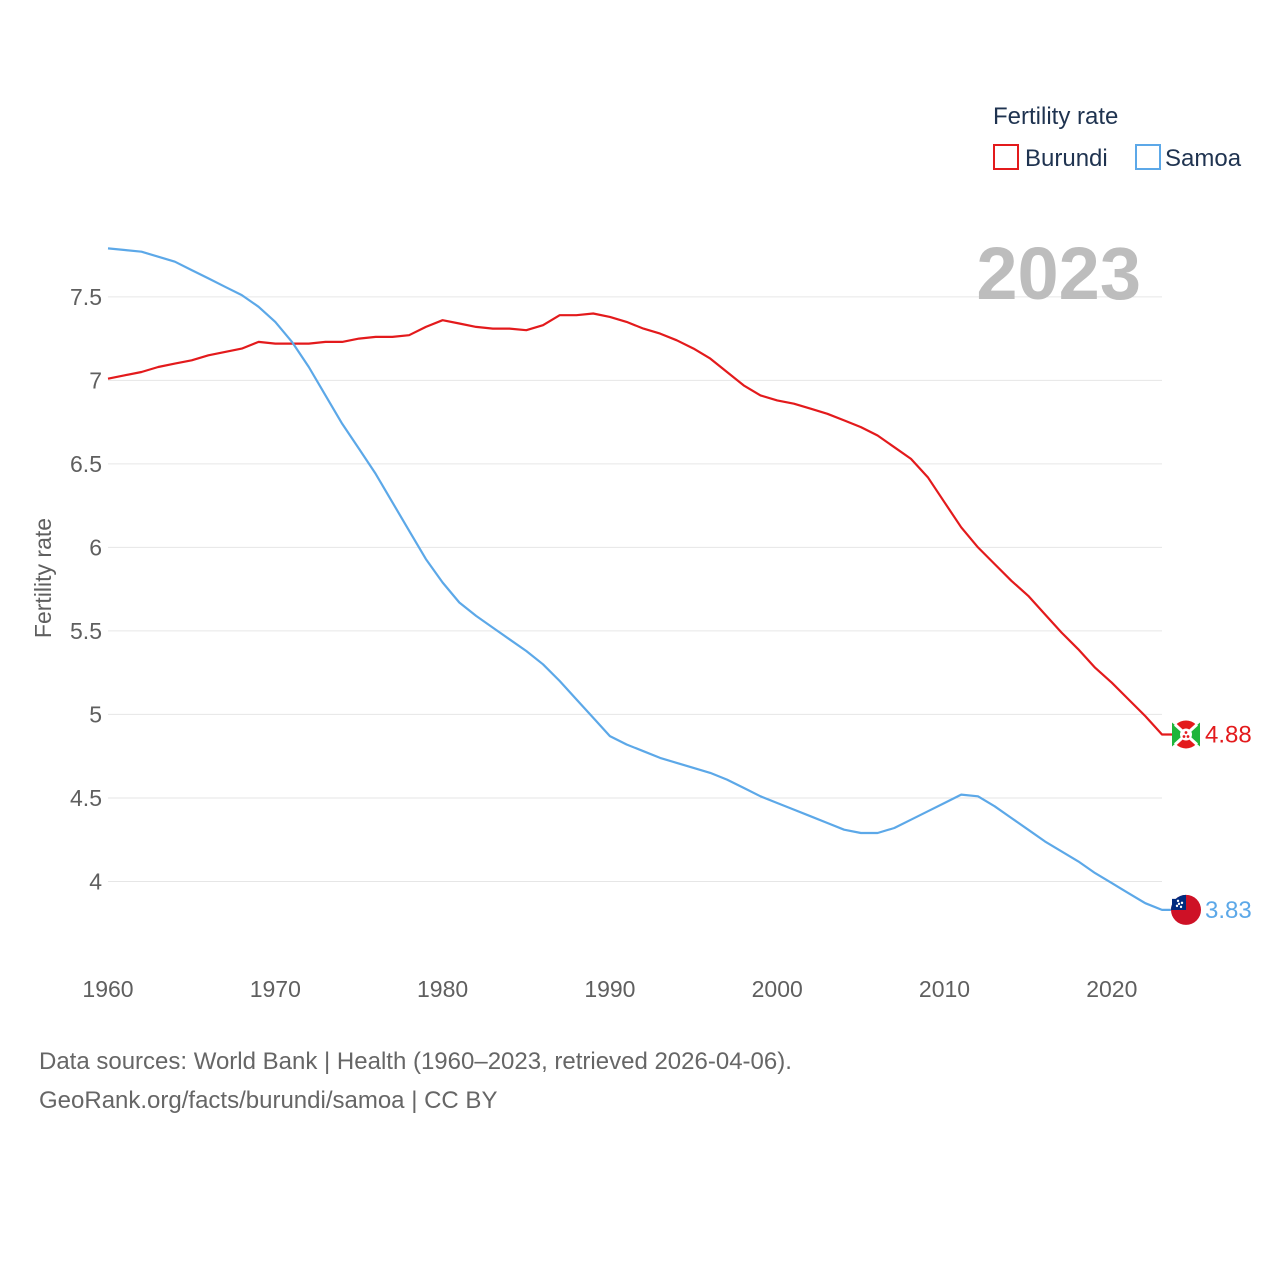 The width and height of the screenshot is (1280, 1280). Describe the element at coordinates (107, 989) in the screenshot. I see `x-tick-label: 1960` at that location.